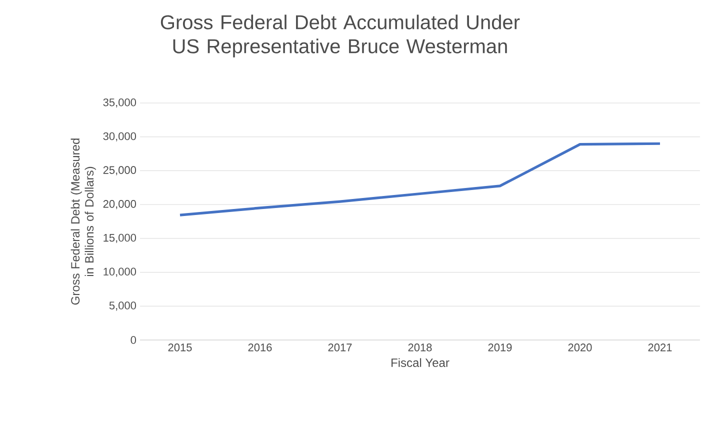 This screenshot has height=424, width=713. I want to click on x-tick-label: 2015, so click(180, 348).